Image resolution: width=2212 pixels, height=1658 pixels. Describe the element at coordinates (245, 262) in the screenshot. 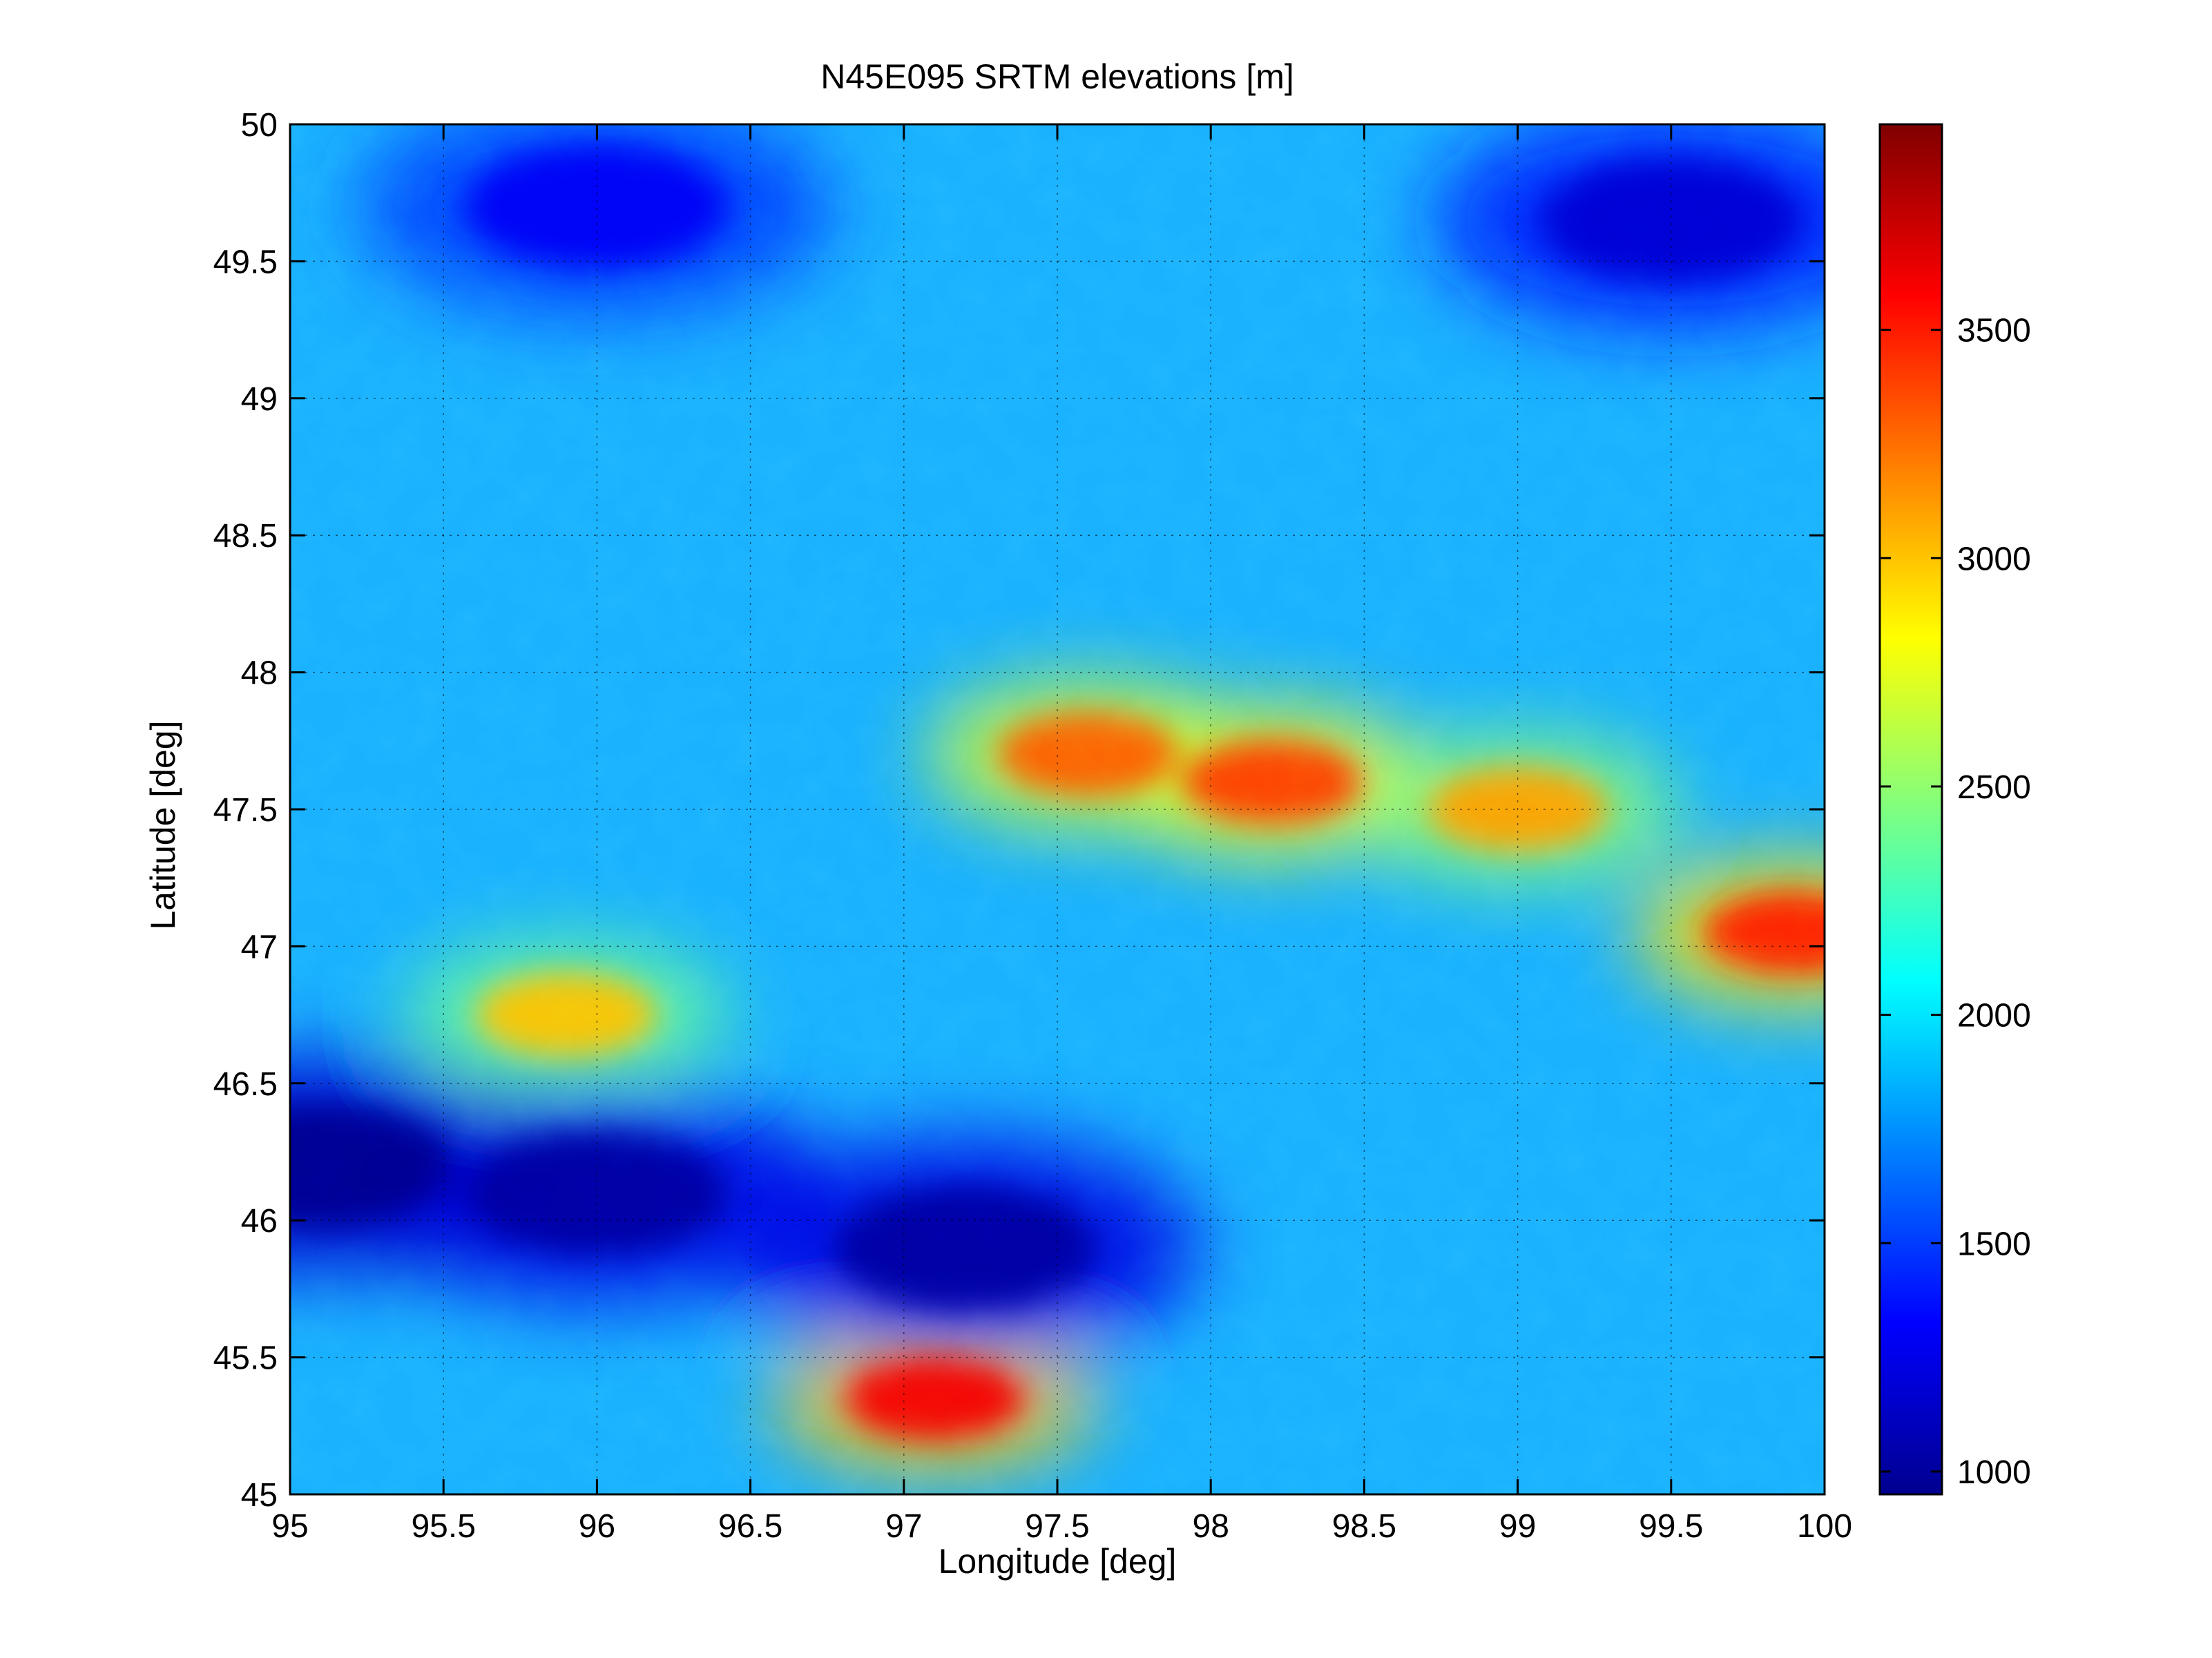

I see `y-tick-label: 49.5` at that location.